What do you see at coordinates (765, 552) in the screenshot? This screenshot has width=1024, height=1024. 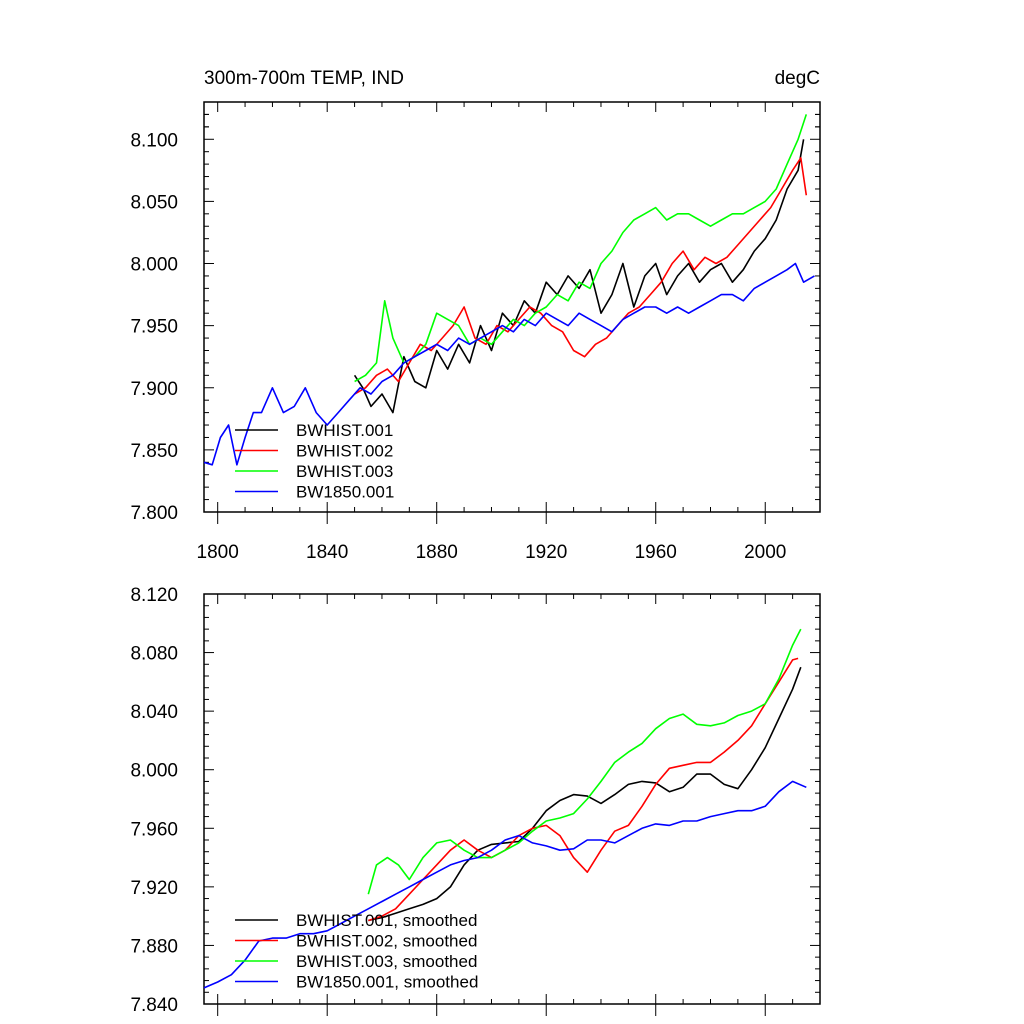 I see `top-x-tick-label: 2000` at bounding box center [765, 552].